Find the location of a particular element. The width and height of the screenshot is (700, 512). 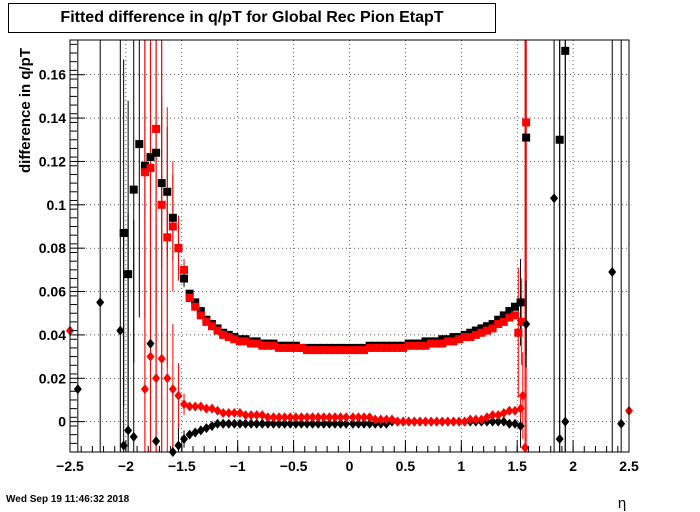

y-tick-label: 0.06 is located at coordinates (52, 292).